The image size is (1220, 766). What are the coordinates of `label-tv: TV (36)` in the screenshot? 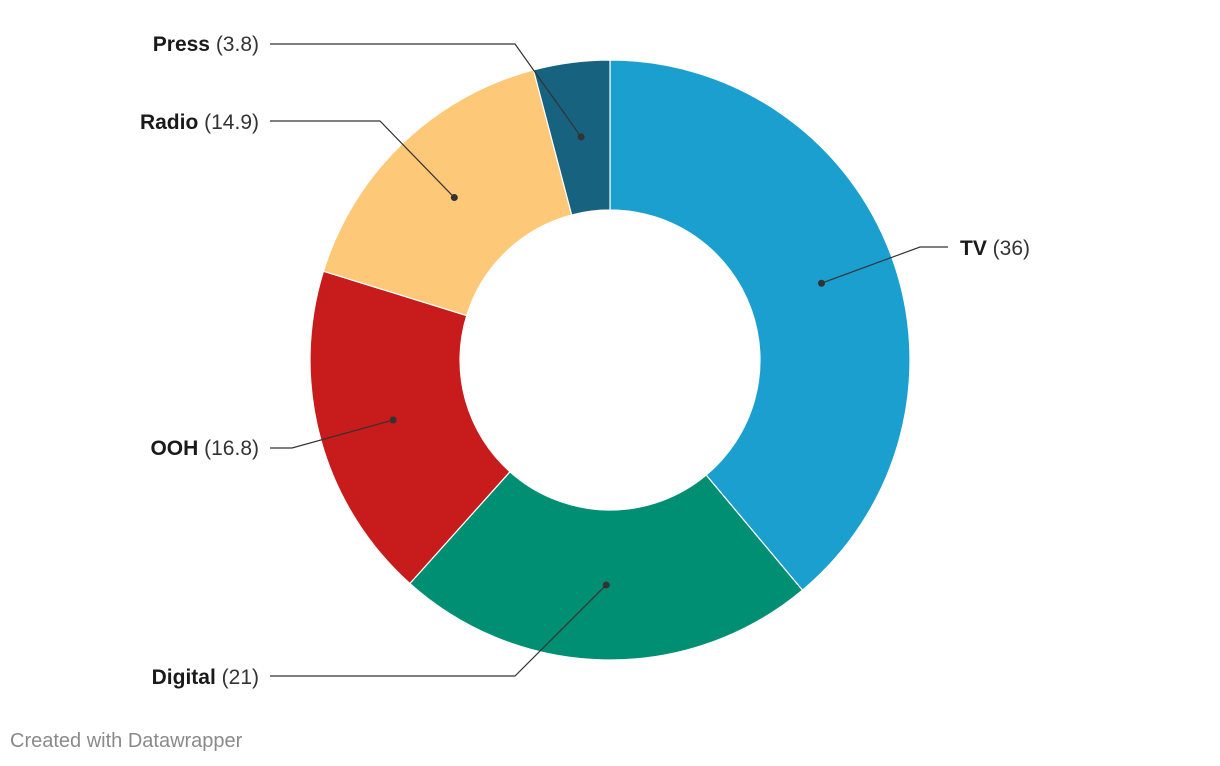 It's located at (995, 248).